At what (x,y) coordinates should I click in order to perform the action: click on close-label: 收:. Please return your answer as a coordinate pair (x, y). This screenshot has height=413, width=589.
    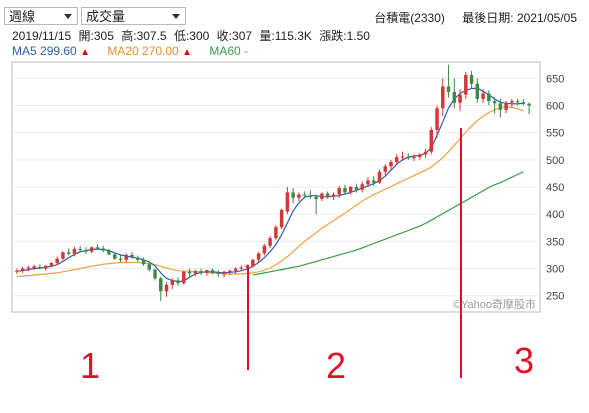
    Looking at the image, I should click on (224, 36).